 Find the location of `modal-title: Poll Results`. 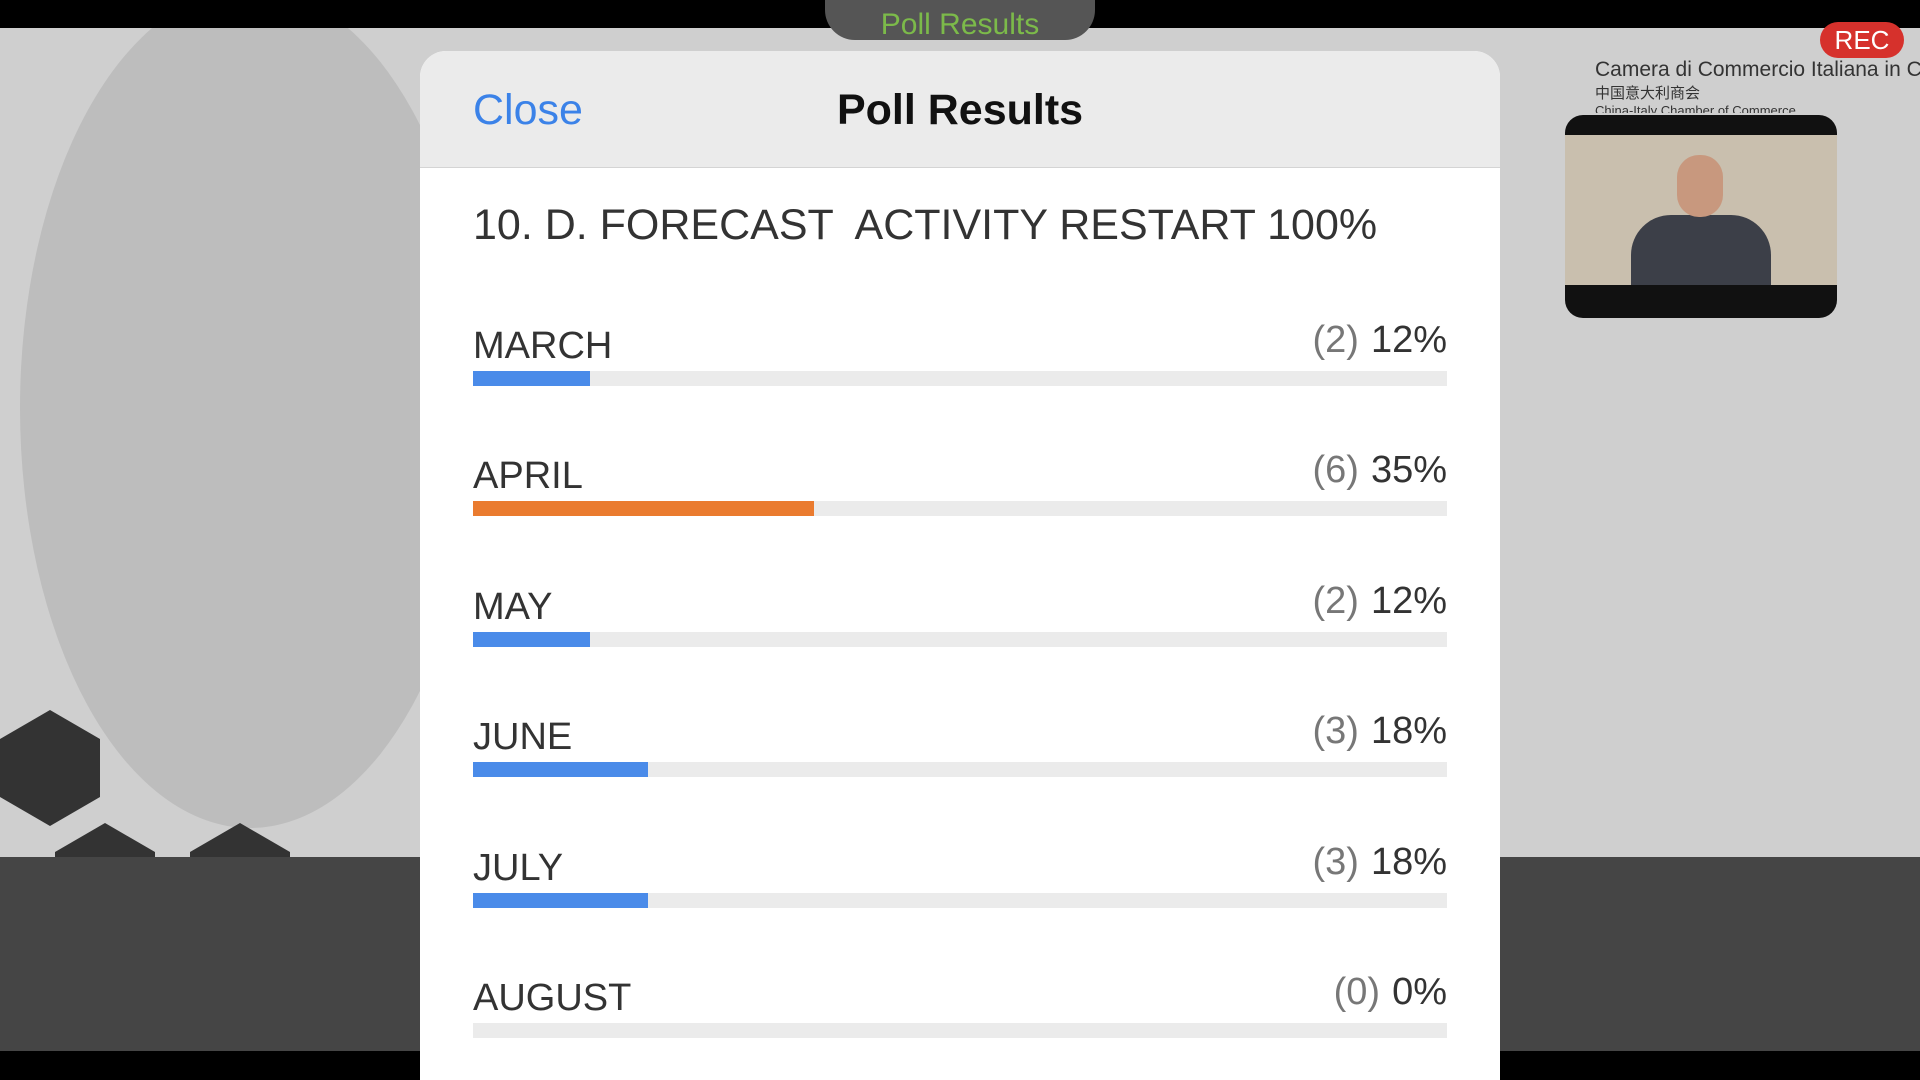

modal-title: Poll Results is located at coordinates (960, 110).